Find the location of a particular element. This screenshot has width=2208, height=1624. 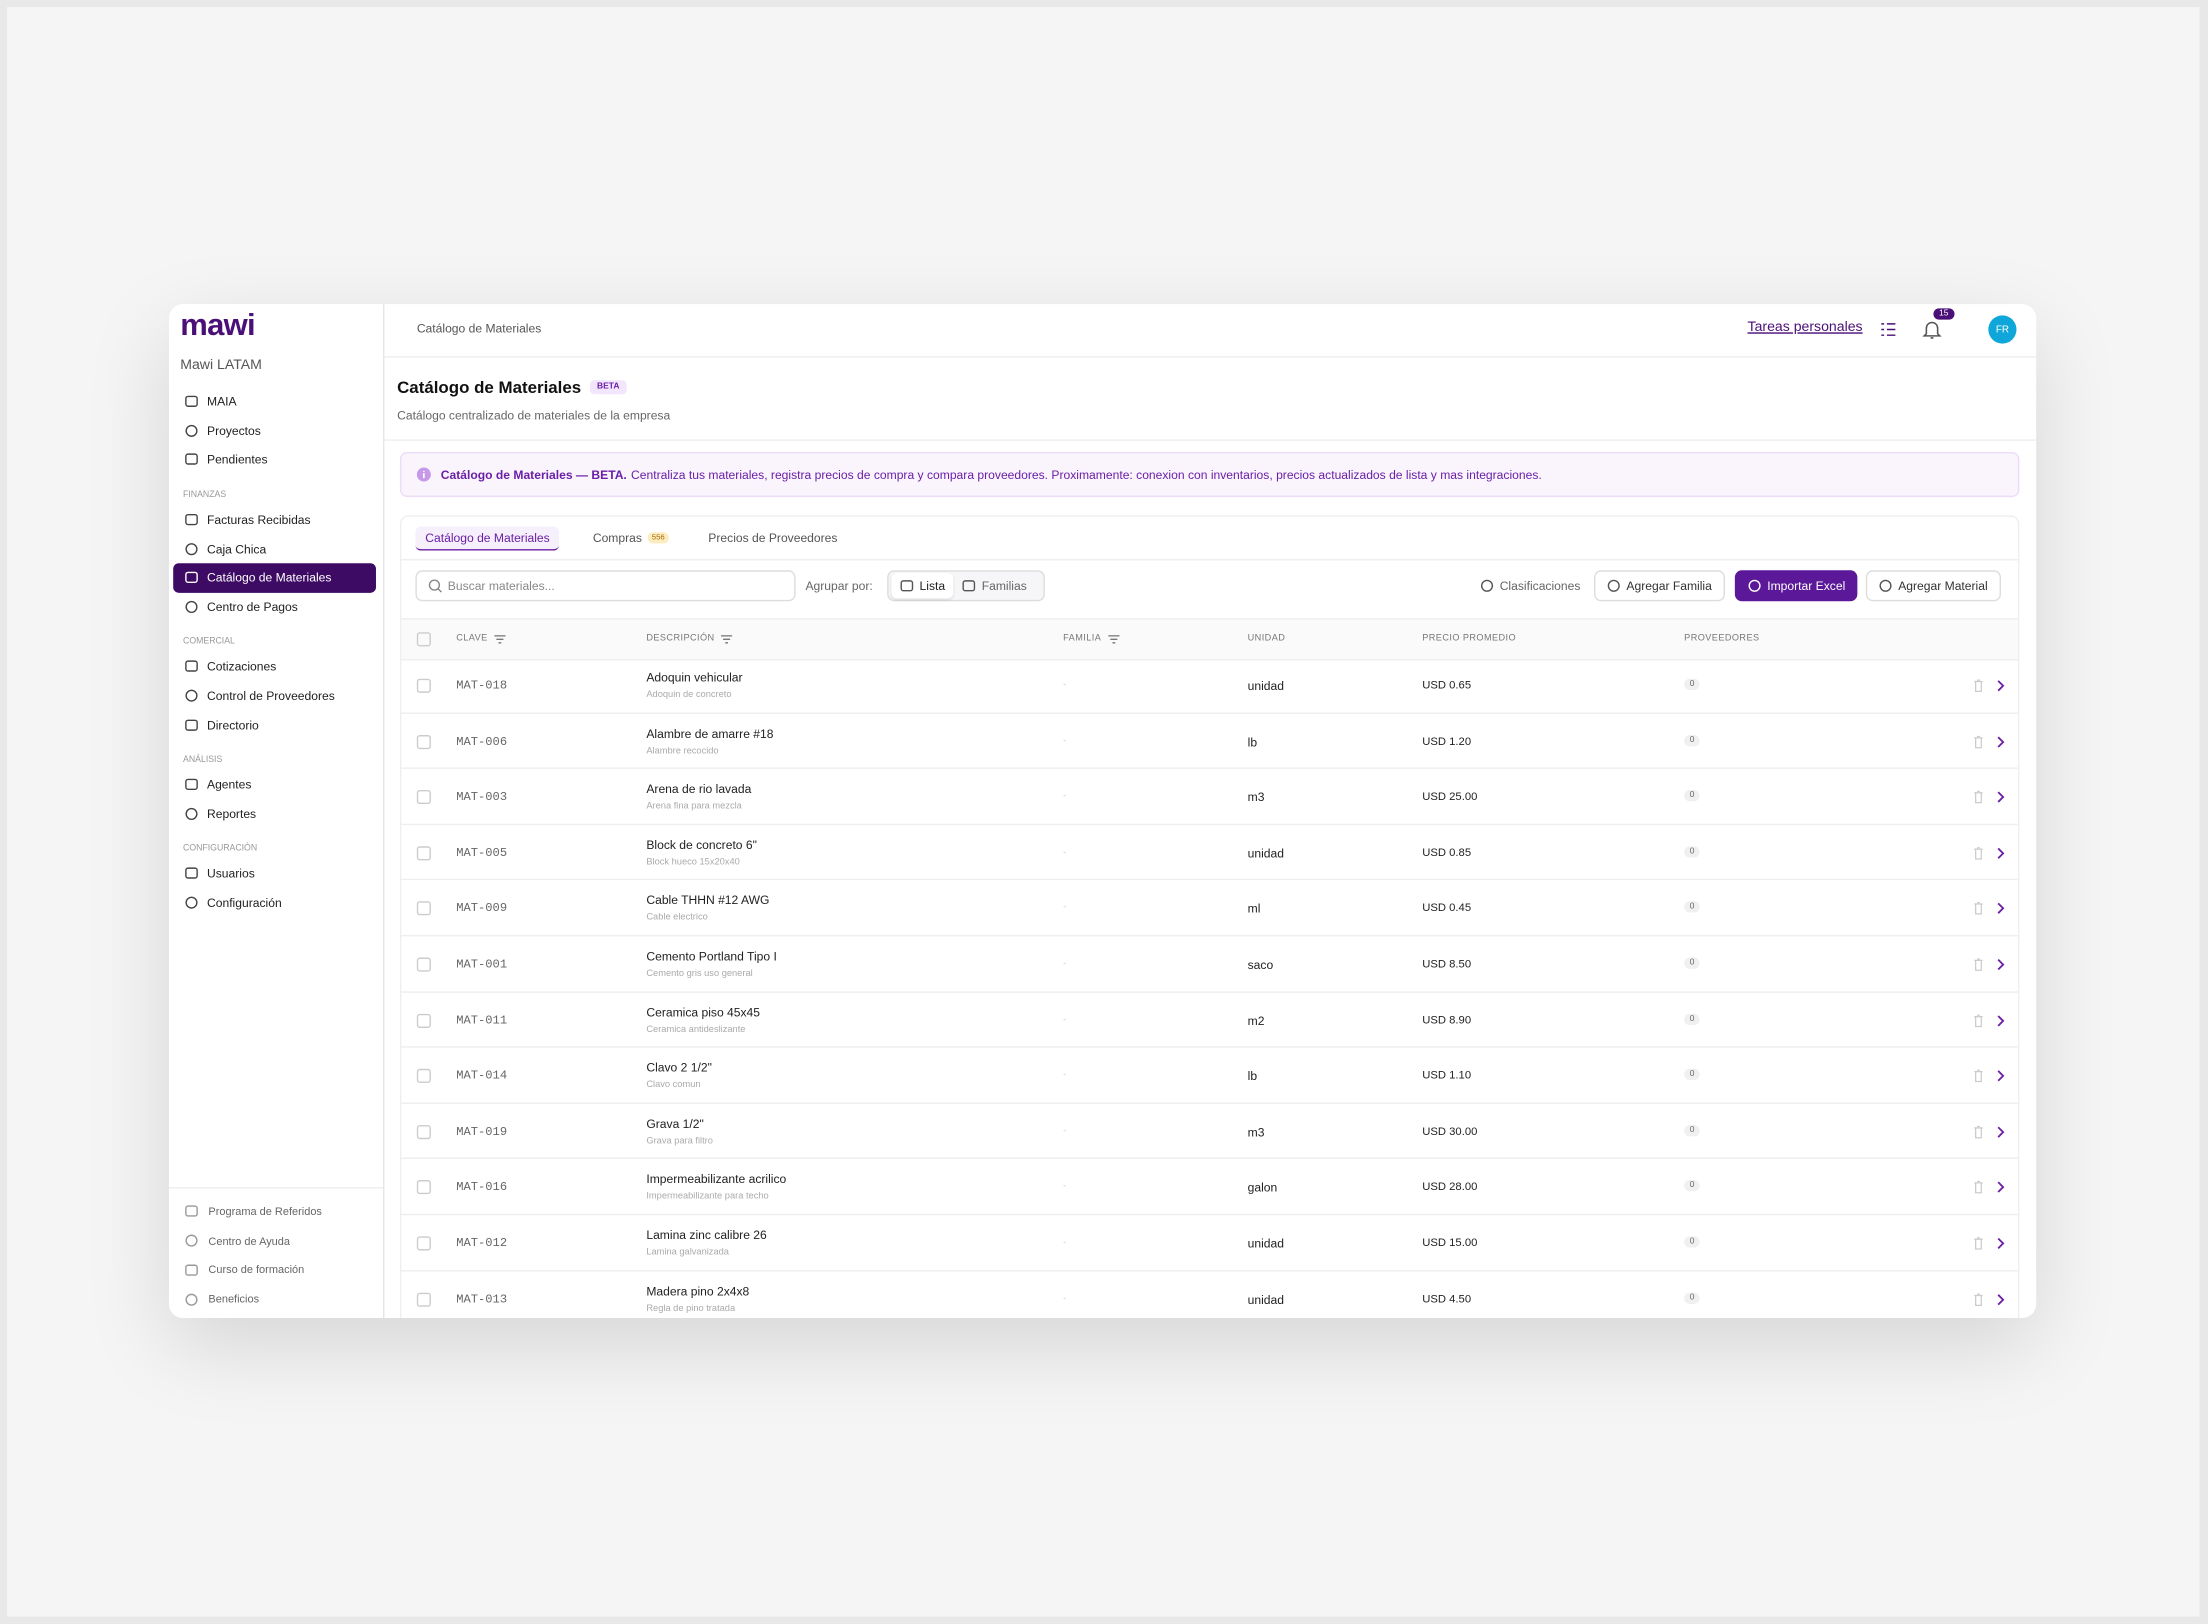

group-option: Lista is located at coordinates (922, 586).